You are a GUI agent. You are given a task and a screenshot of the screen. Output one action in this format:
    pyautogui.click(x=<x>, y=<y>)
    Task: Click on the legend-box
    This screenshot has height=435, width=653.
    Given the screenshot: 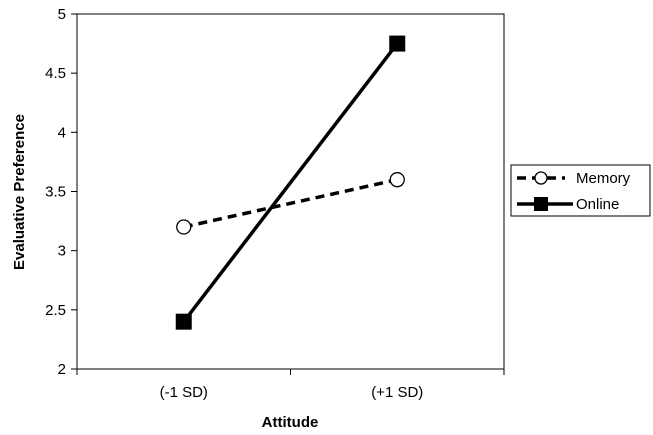 What is the action you would take?
    pyautogui.click(x=580, y=190)
    